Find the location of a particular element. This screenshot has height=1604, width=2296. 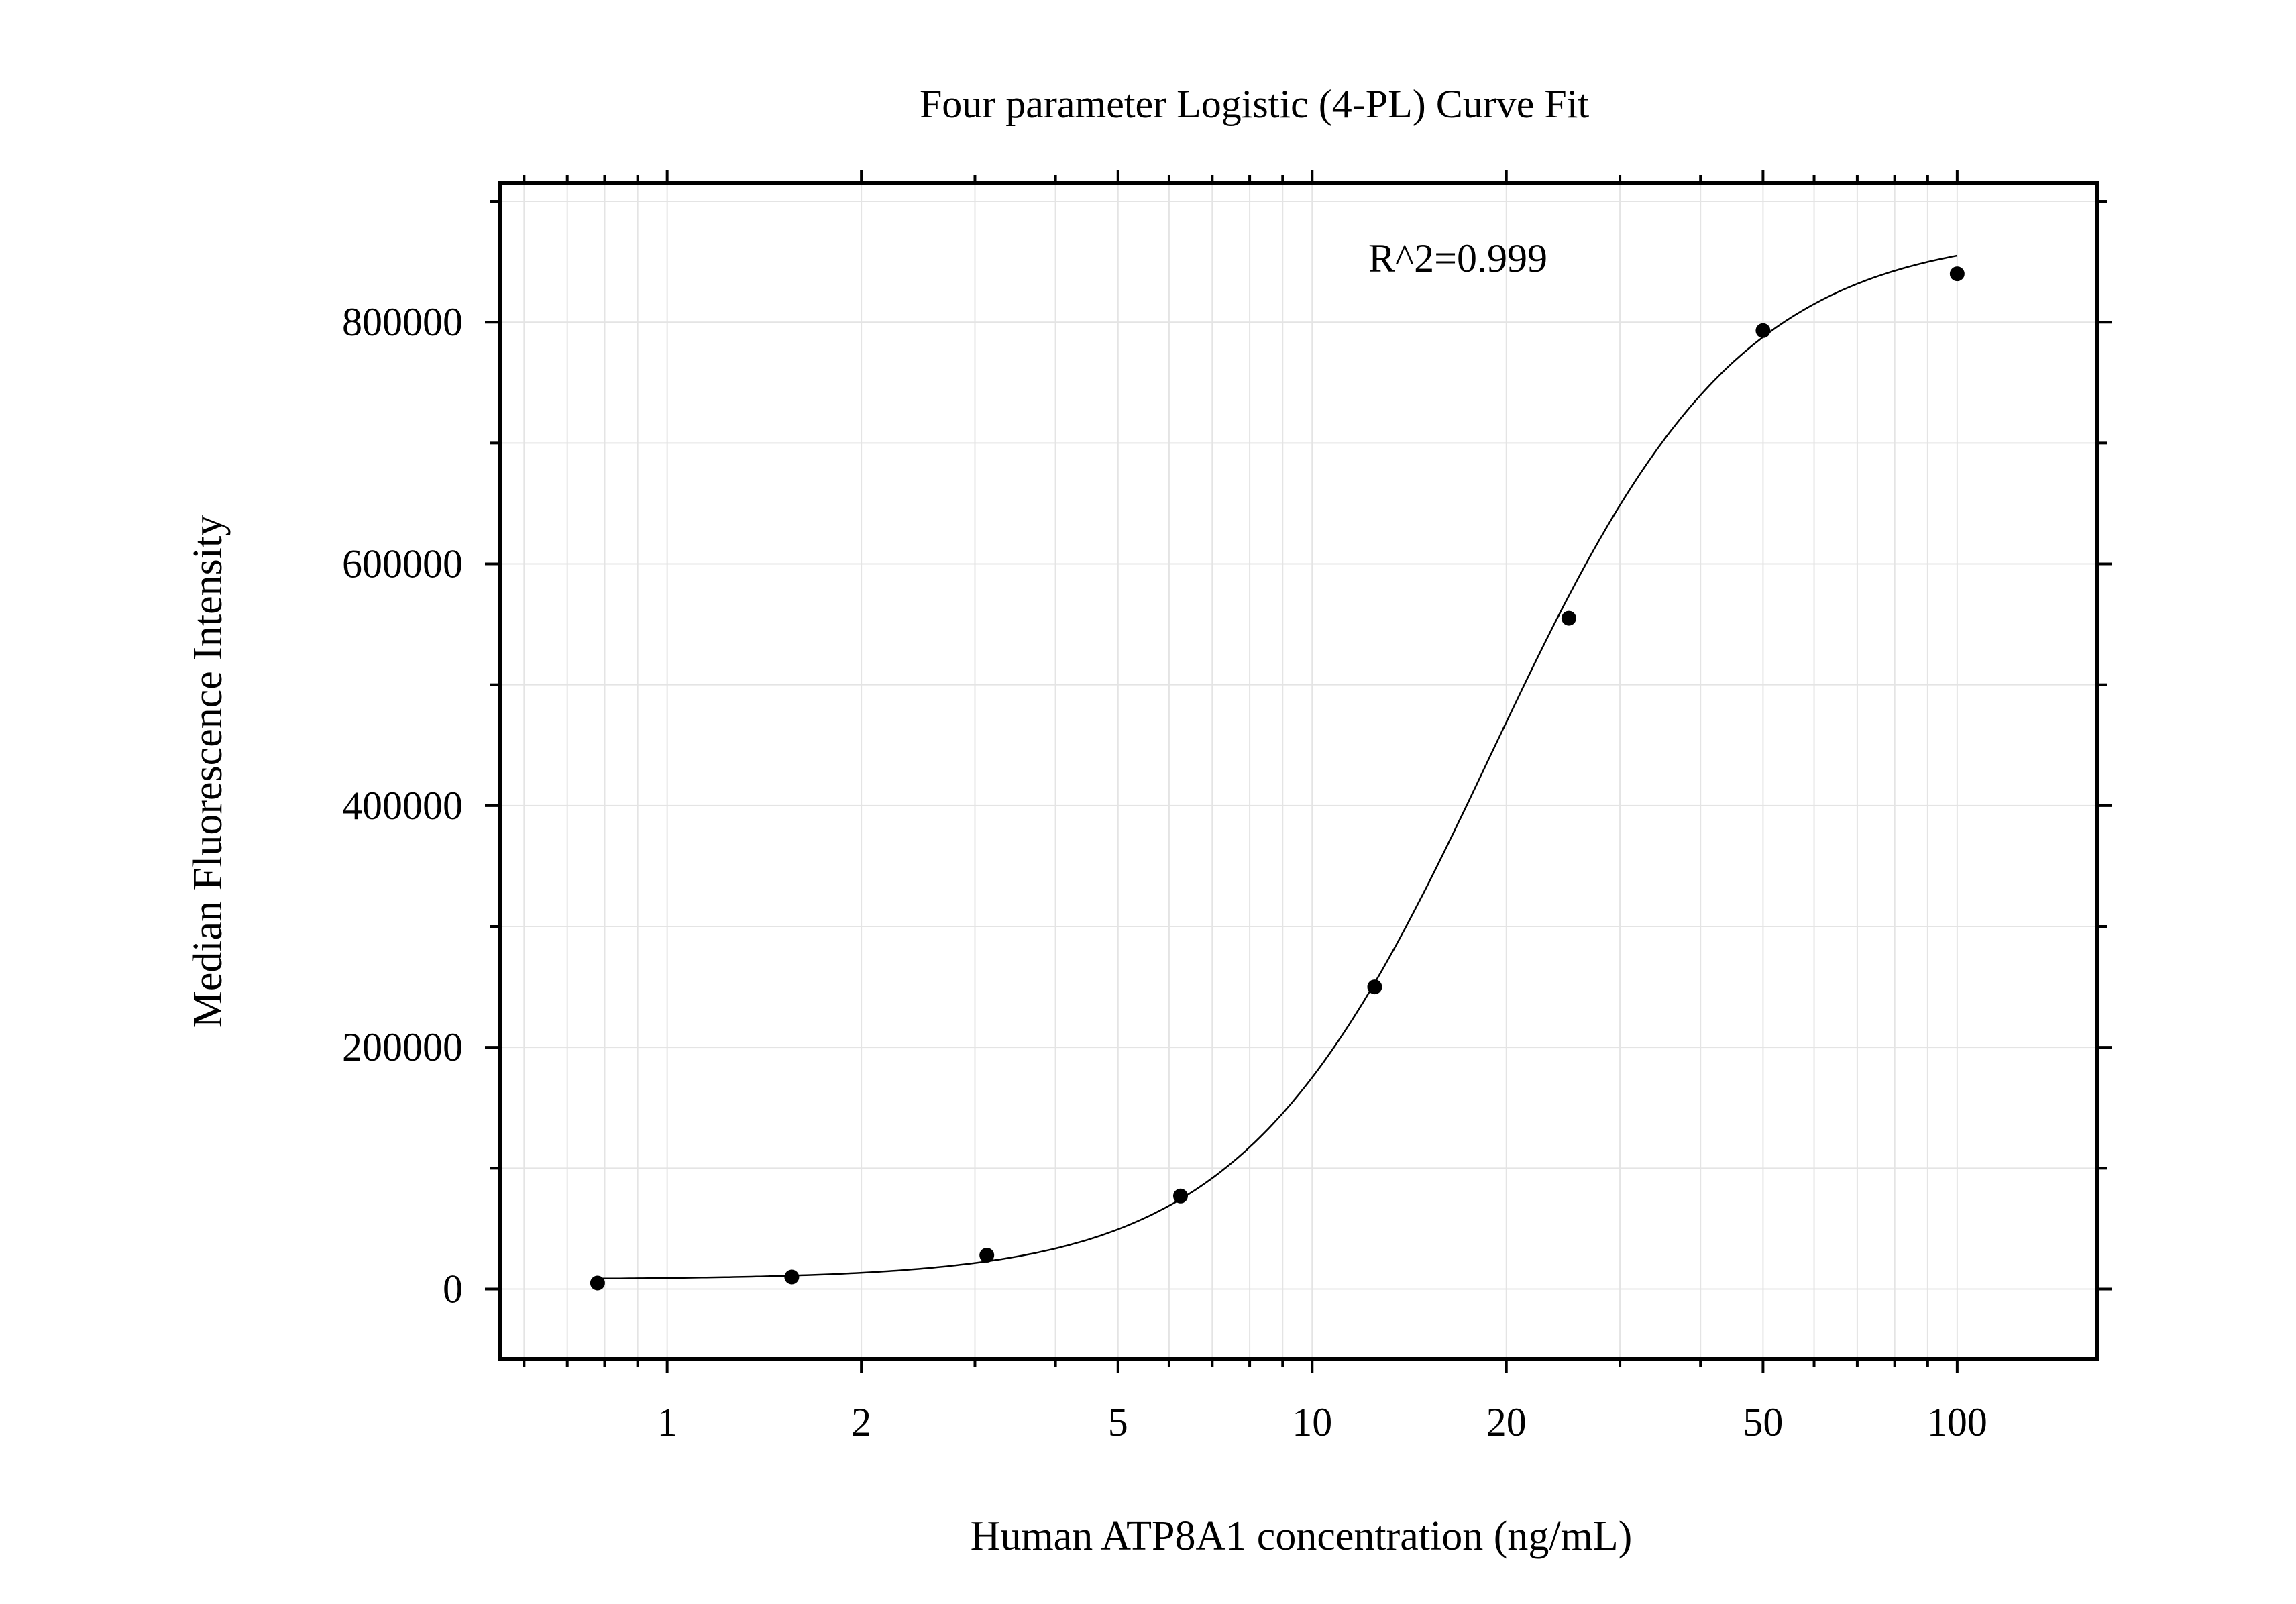

x-tick-label: 1 is located at coordinates (667, 1422).